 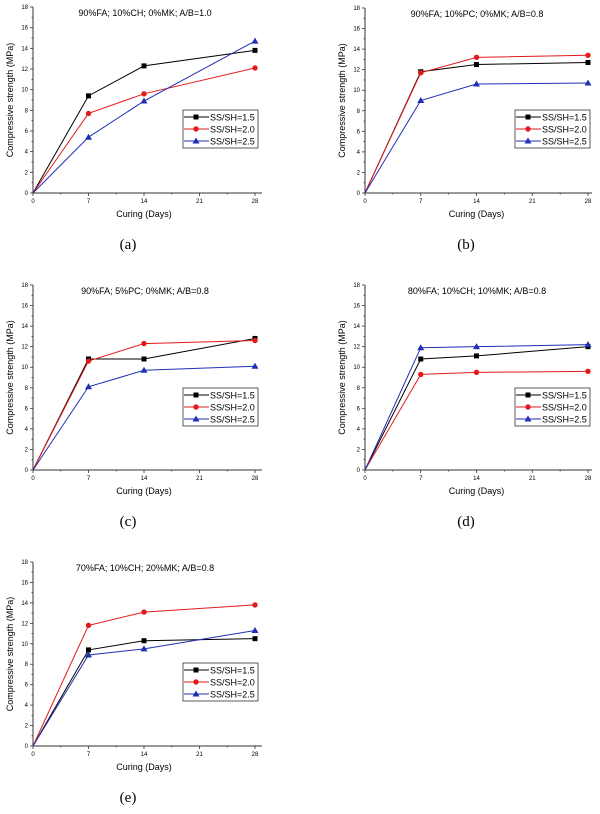 What do you see at coordinates (145, 291) in the screenshot?
I see `chart-title: 90%FA; 5%PC; 0%MK; A/B=0.8` at bounding box center [145, 291].